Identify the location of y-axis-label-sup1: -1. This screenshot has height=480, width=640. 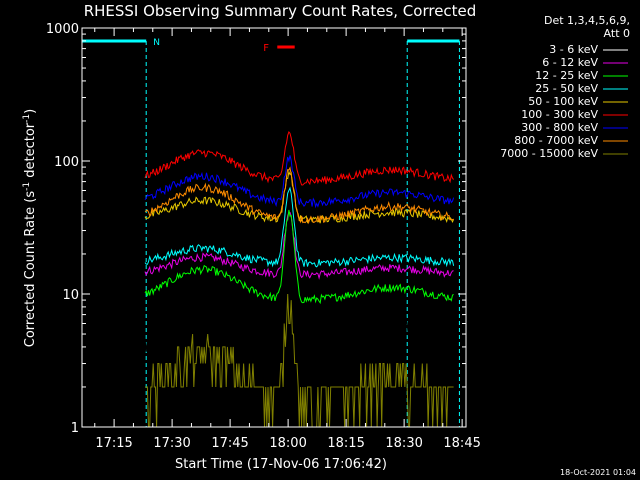
(27, 186).